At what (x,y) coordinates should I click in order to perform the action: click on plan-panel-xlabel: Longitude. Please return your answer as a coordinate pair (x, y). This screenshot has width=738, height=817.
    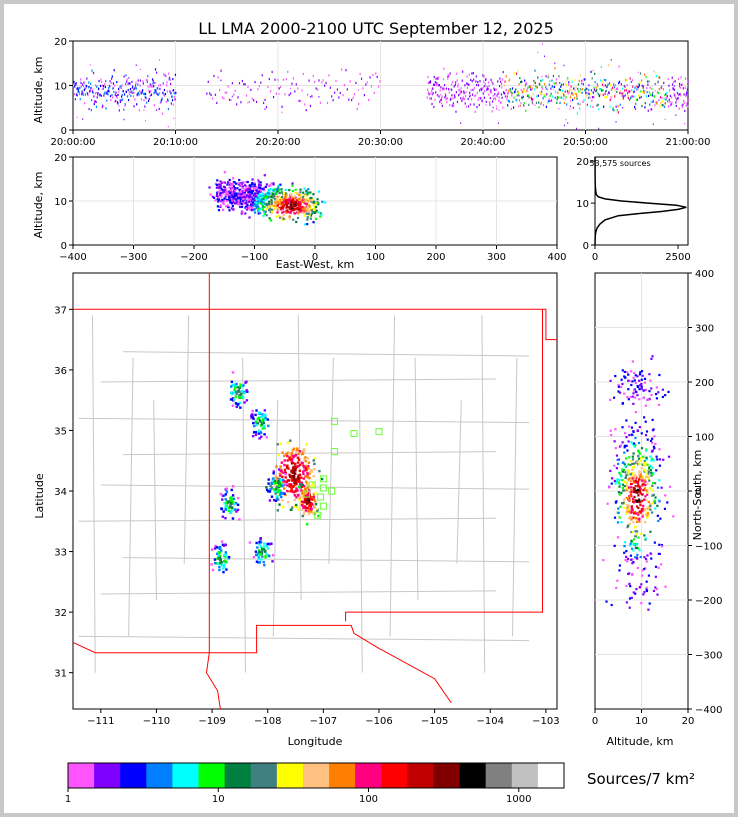
    Looking at the image, I should click on (315, 741).